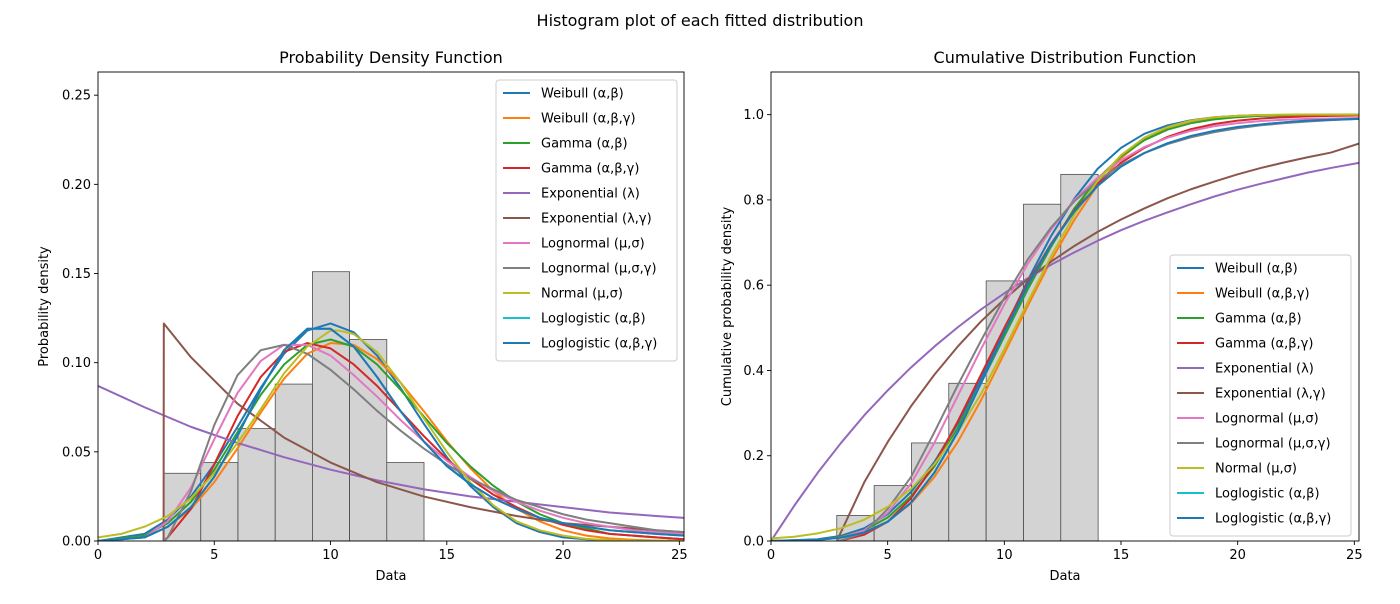 This screenshot has width=1400, height=604. Describe the element at coordinates (753, 542) in the screenshot. I see `cdf-y-tick-label: 0.0` at that location.